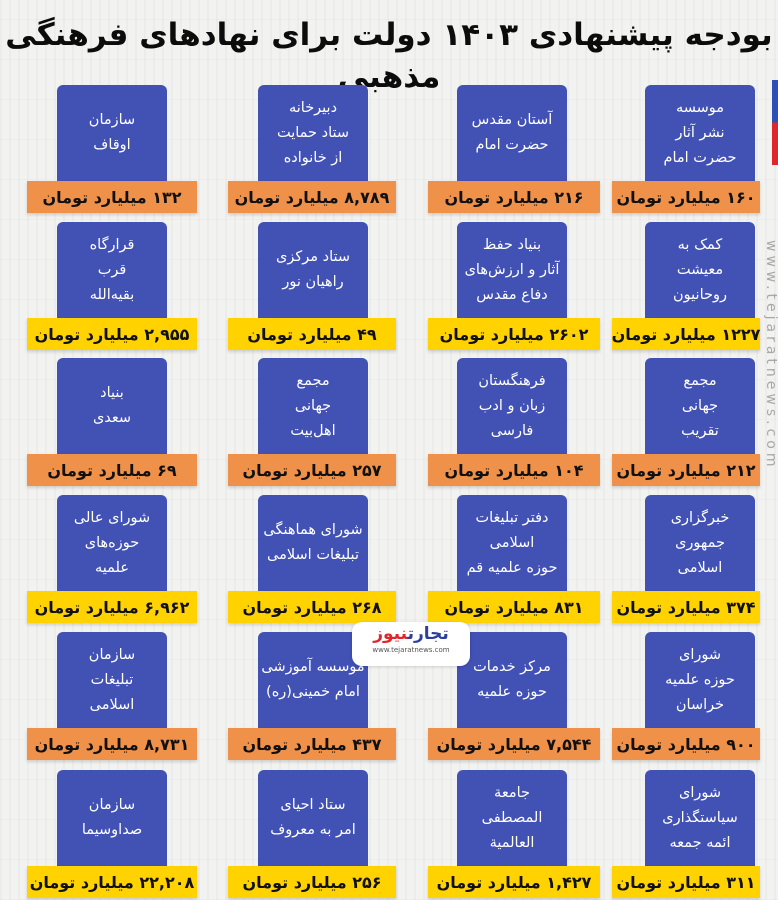  I want to click on institution-name-line: العالمیة, so click(512, 842).